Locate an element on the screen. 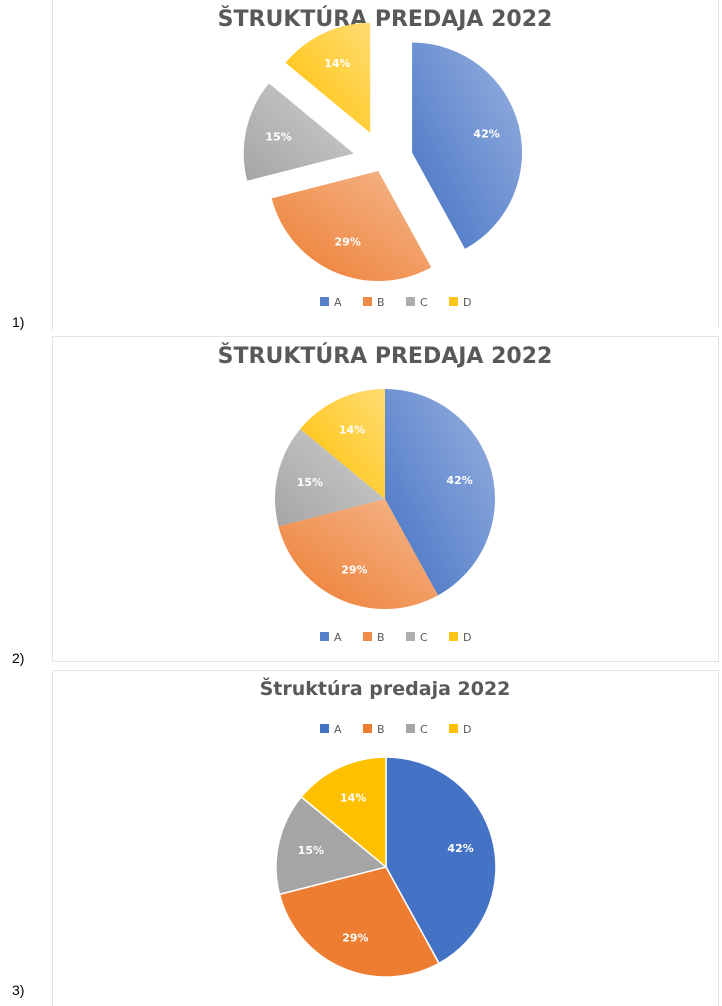  chart3-left-border is located at coordinates (52, 838).